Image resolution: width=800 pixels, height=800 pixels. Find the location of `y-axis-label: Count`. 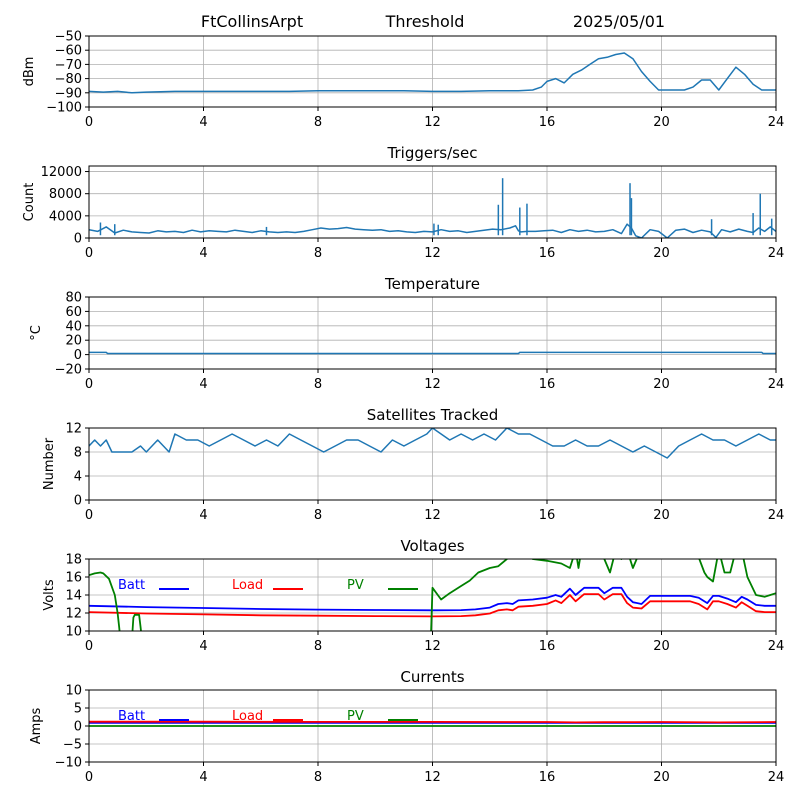

y-axis-label: Count is located at coordinates (29, 202).